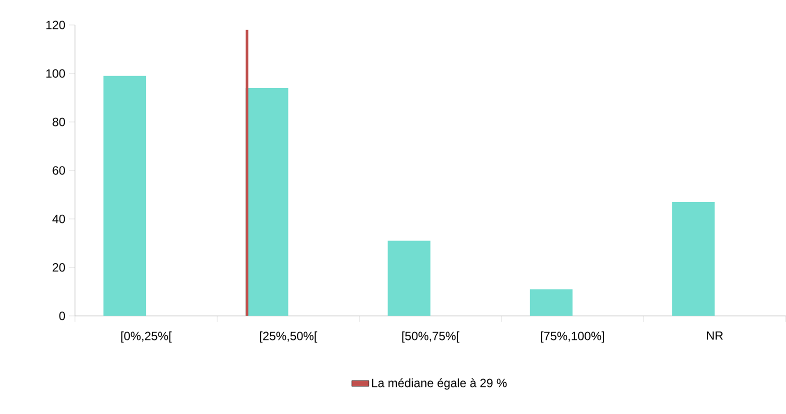  I want to click on y-tick-label: 60, so click(58, 170).